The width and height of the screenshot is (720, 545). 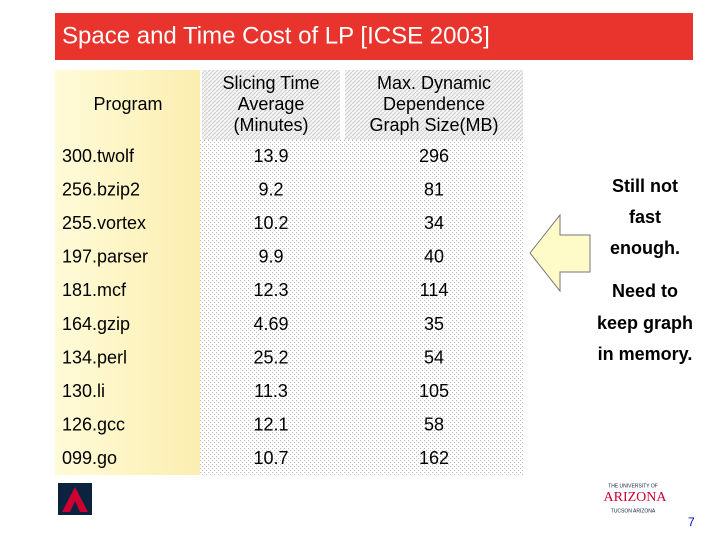 I want to click on program-name: 126.gcc, so click(x=93, y=425).